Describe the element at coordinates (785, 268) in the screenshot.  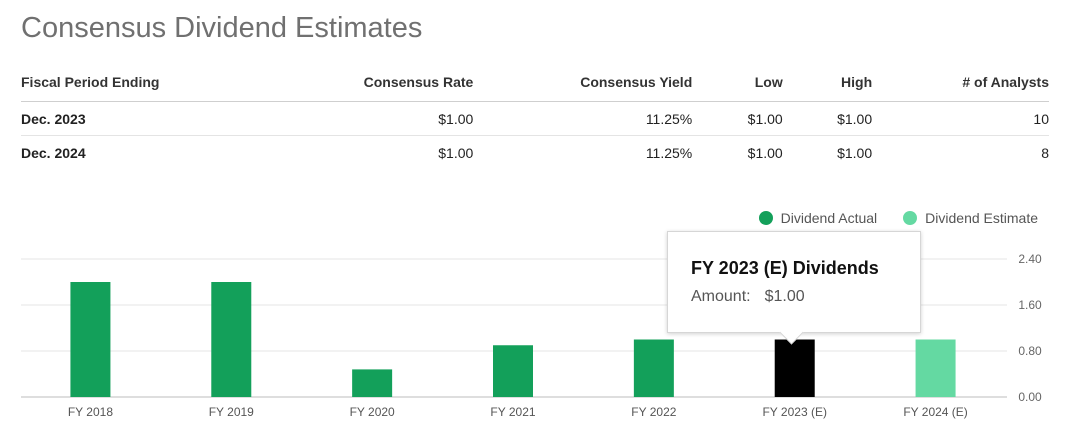
I see `tooltip-title: FY 2023 (E) Dividends` at that location.